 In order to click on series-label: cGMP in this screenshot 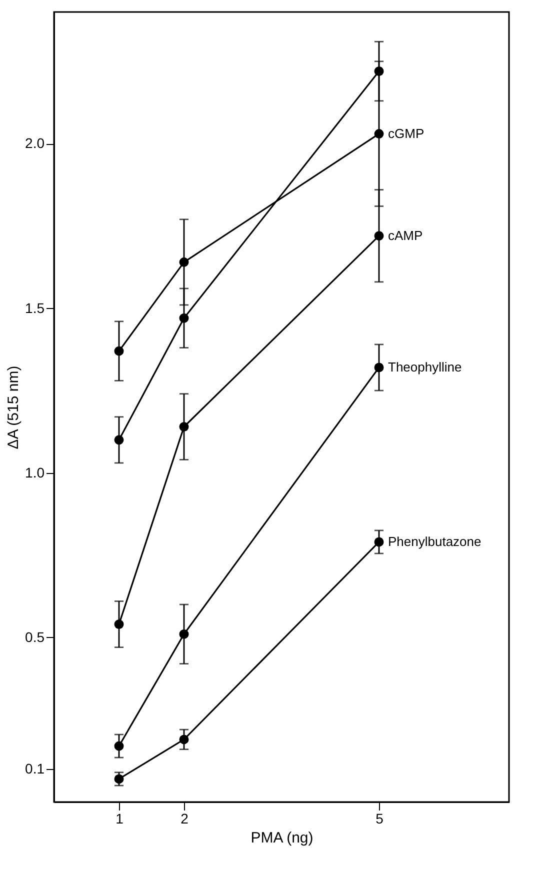, I will do `click(406, 133)`.